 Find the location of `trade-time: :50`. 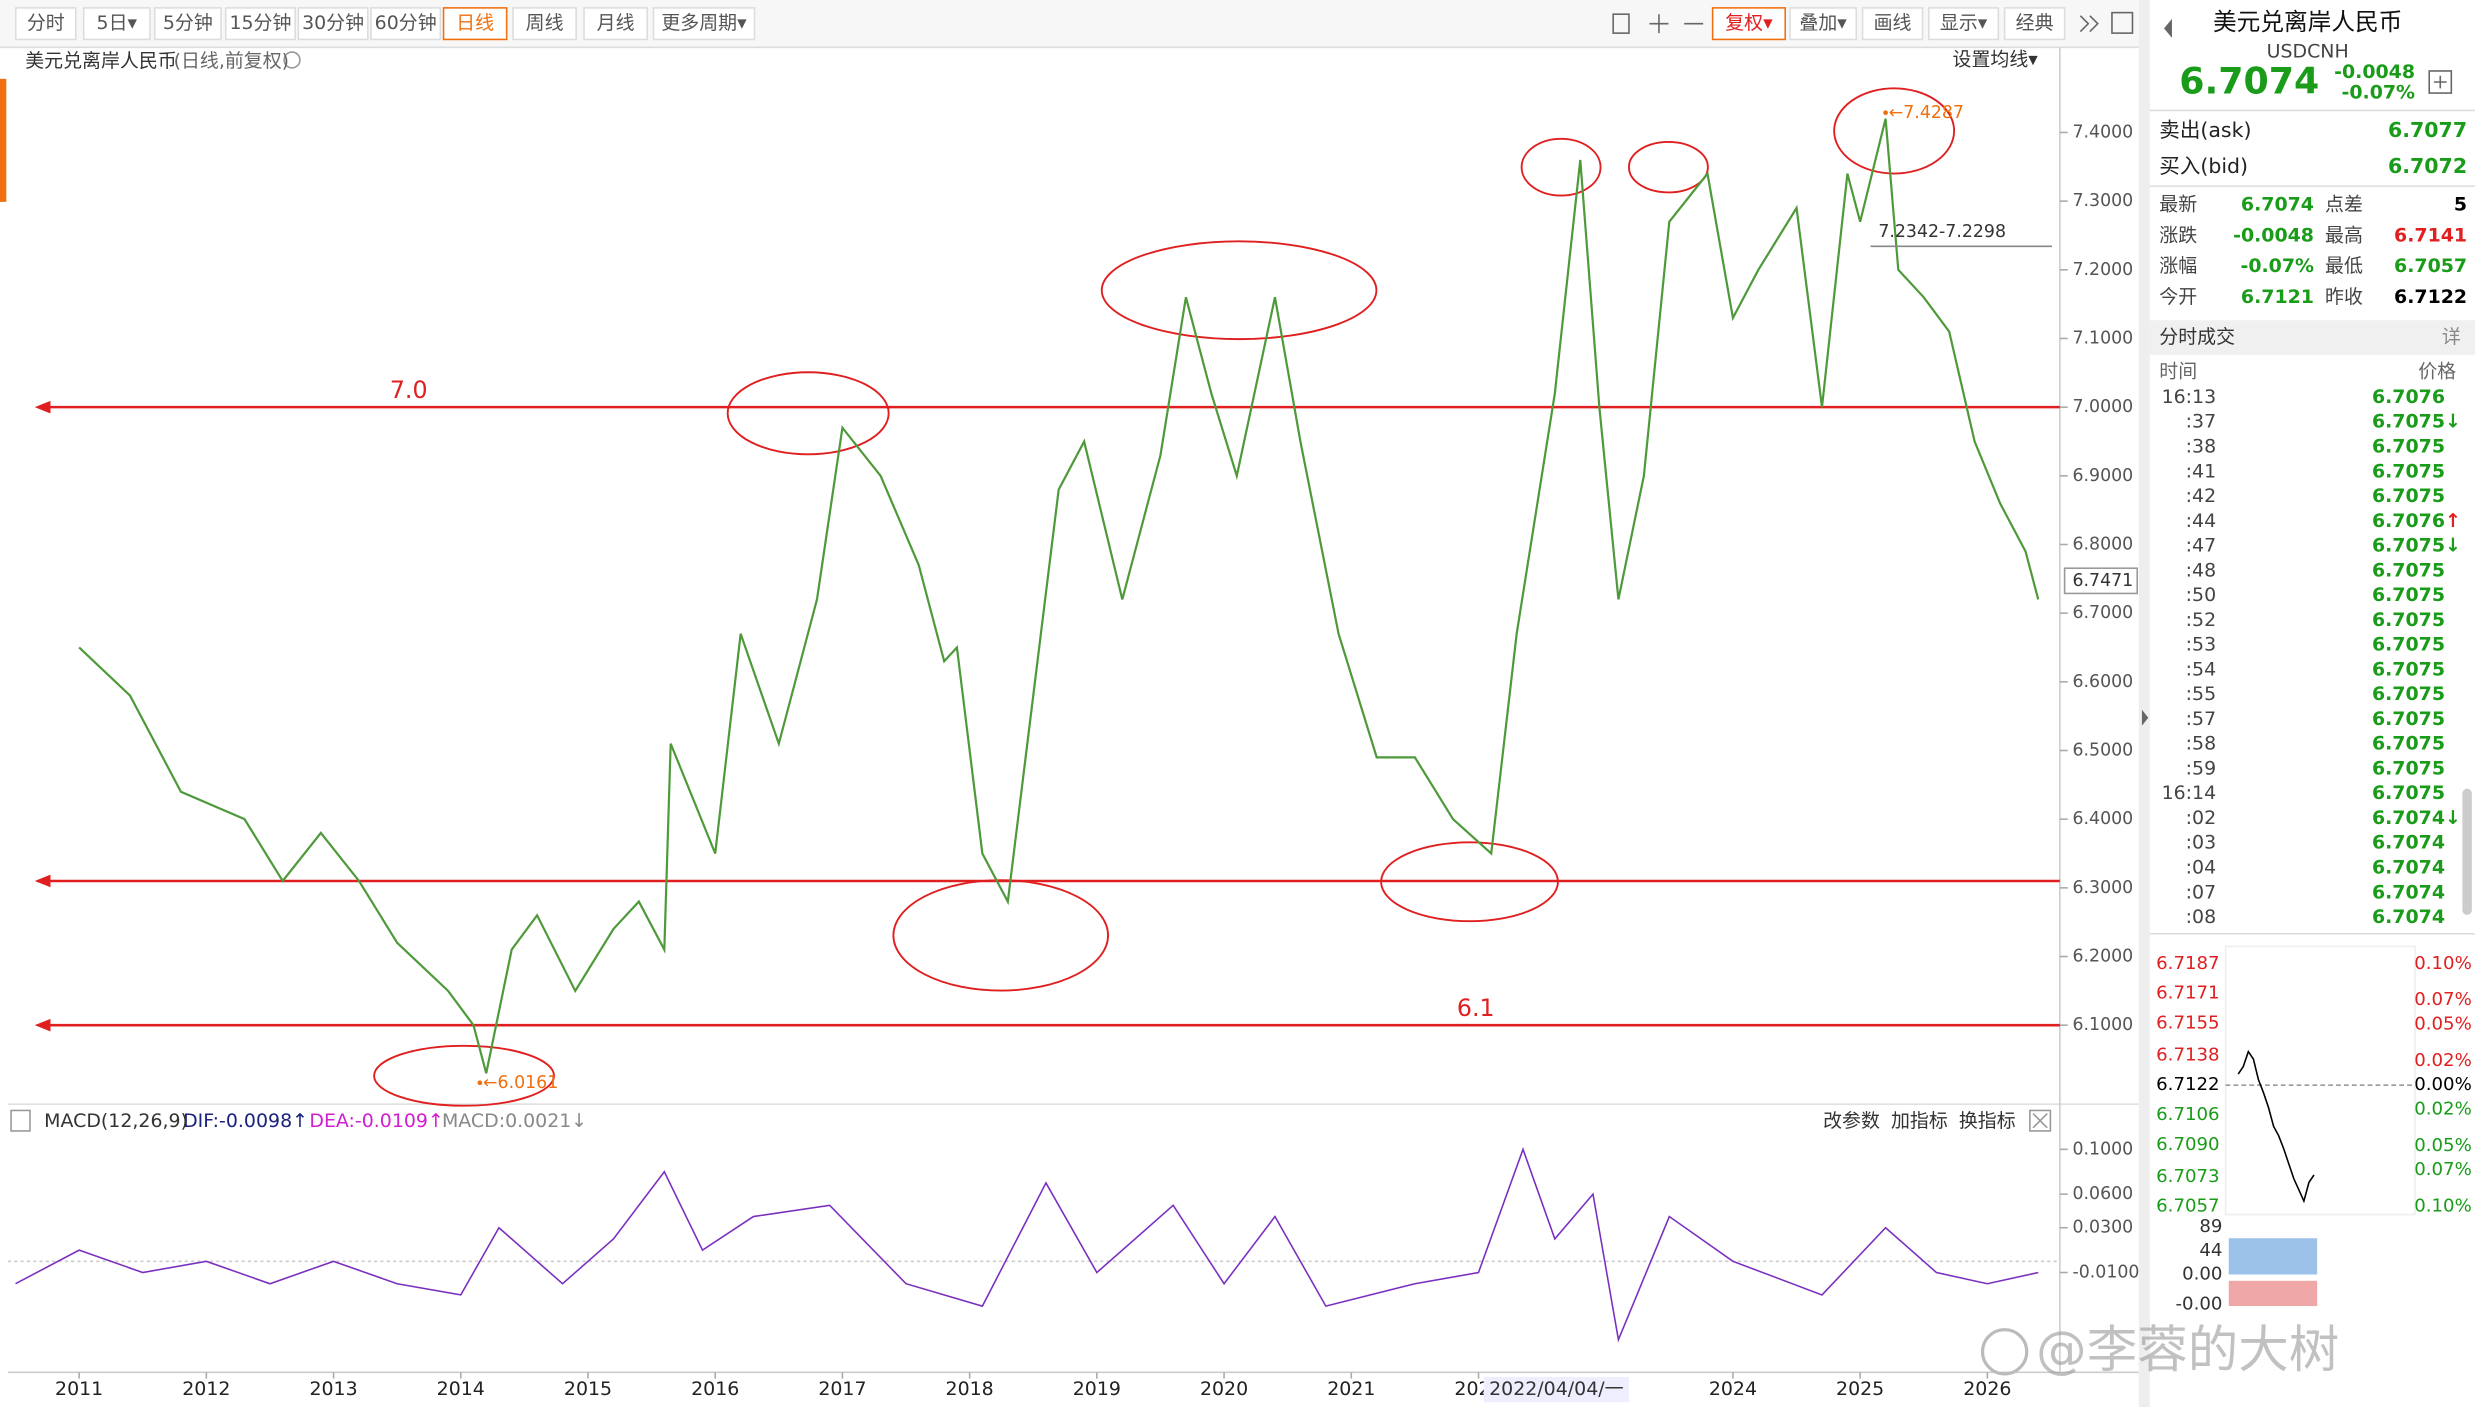

trade-time: :50 is located at coordinates (2201, 595).